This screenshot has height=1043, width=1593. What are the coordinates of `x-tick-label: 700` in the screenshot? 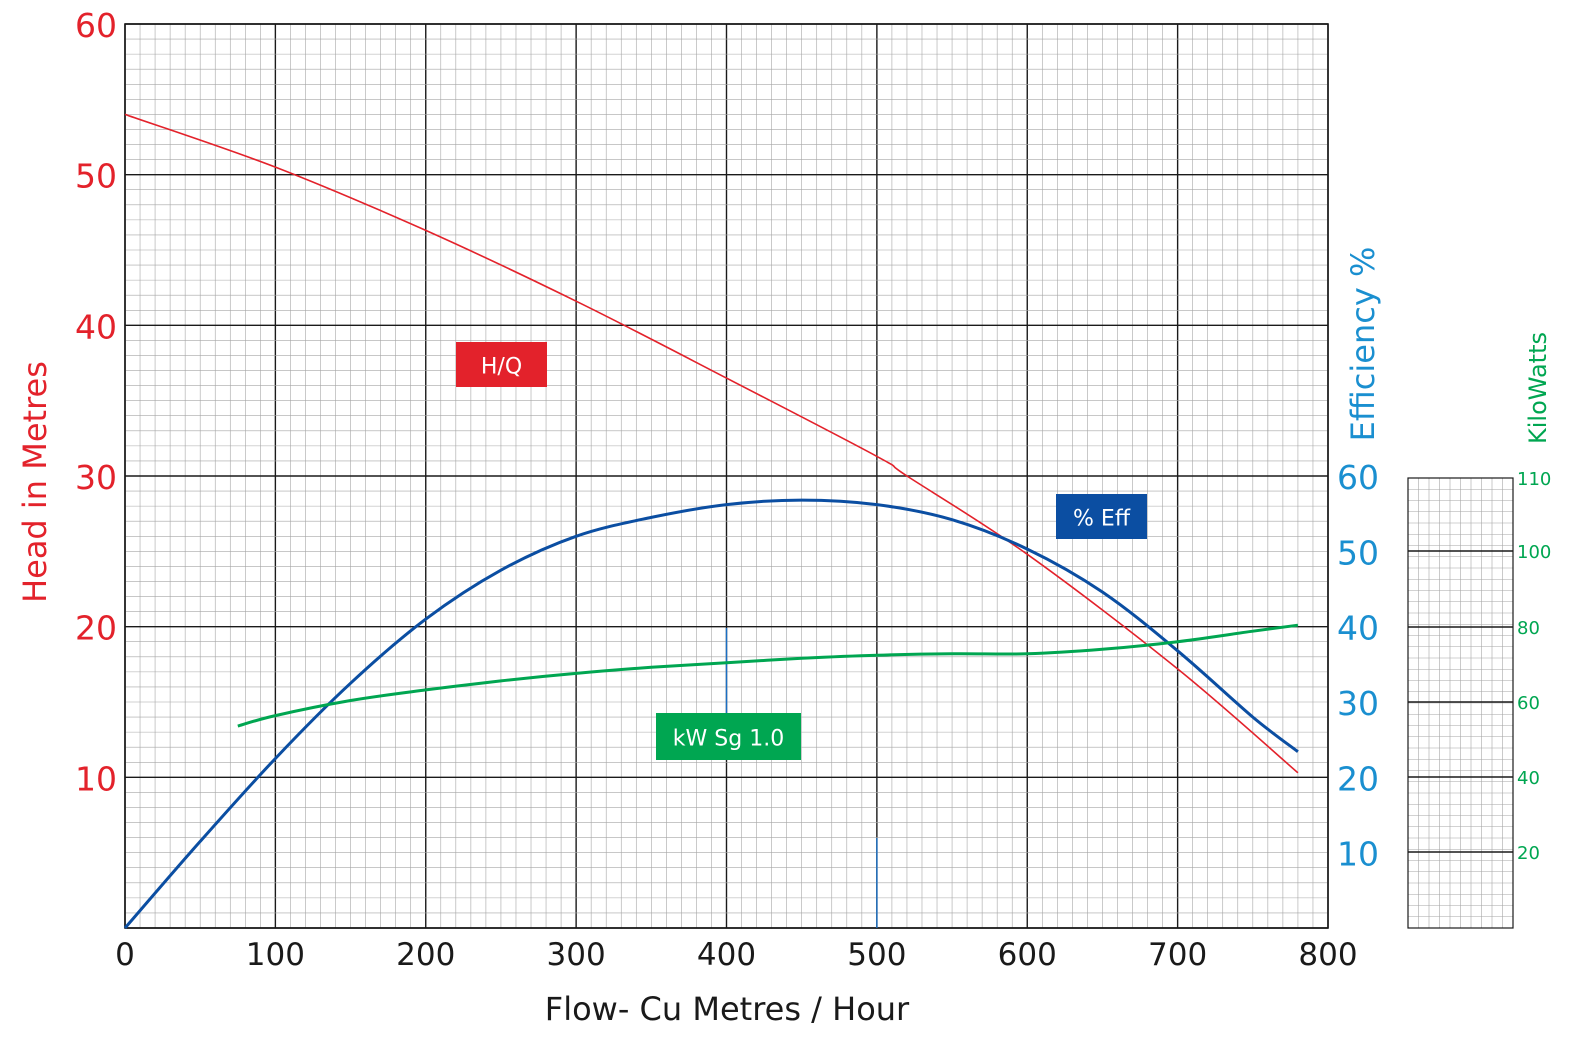 It's located at (1177, 955).